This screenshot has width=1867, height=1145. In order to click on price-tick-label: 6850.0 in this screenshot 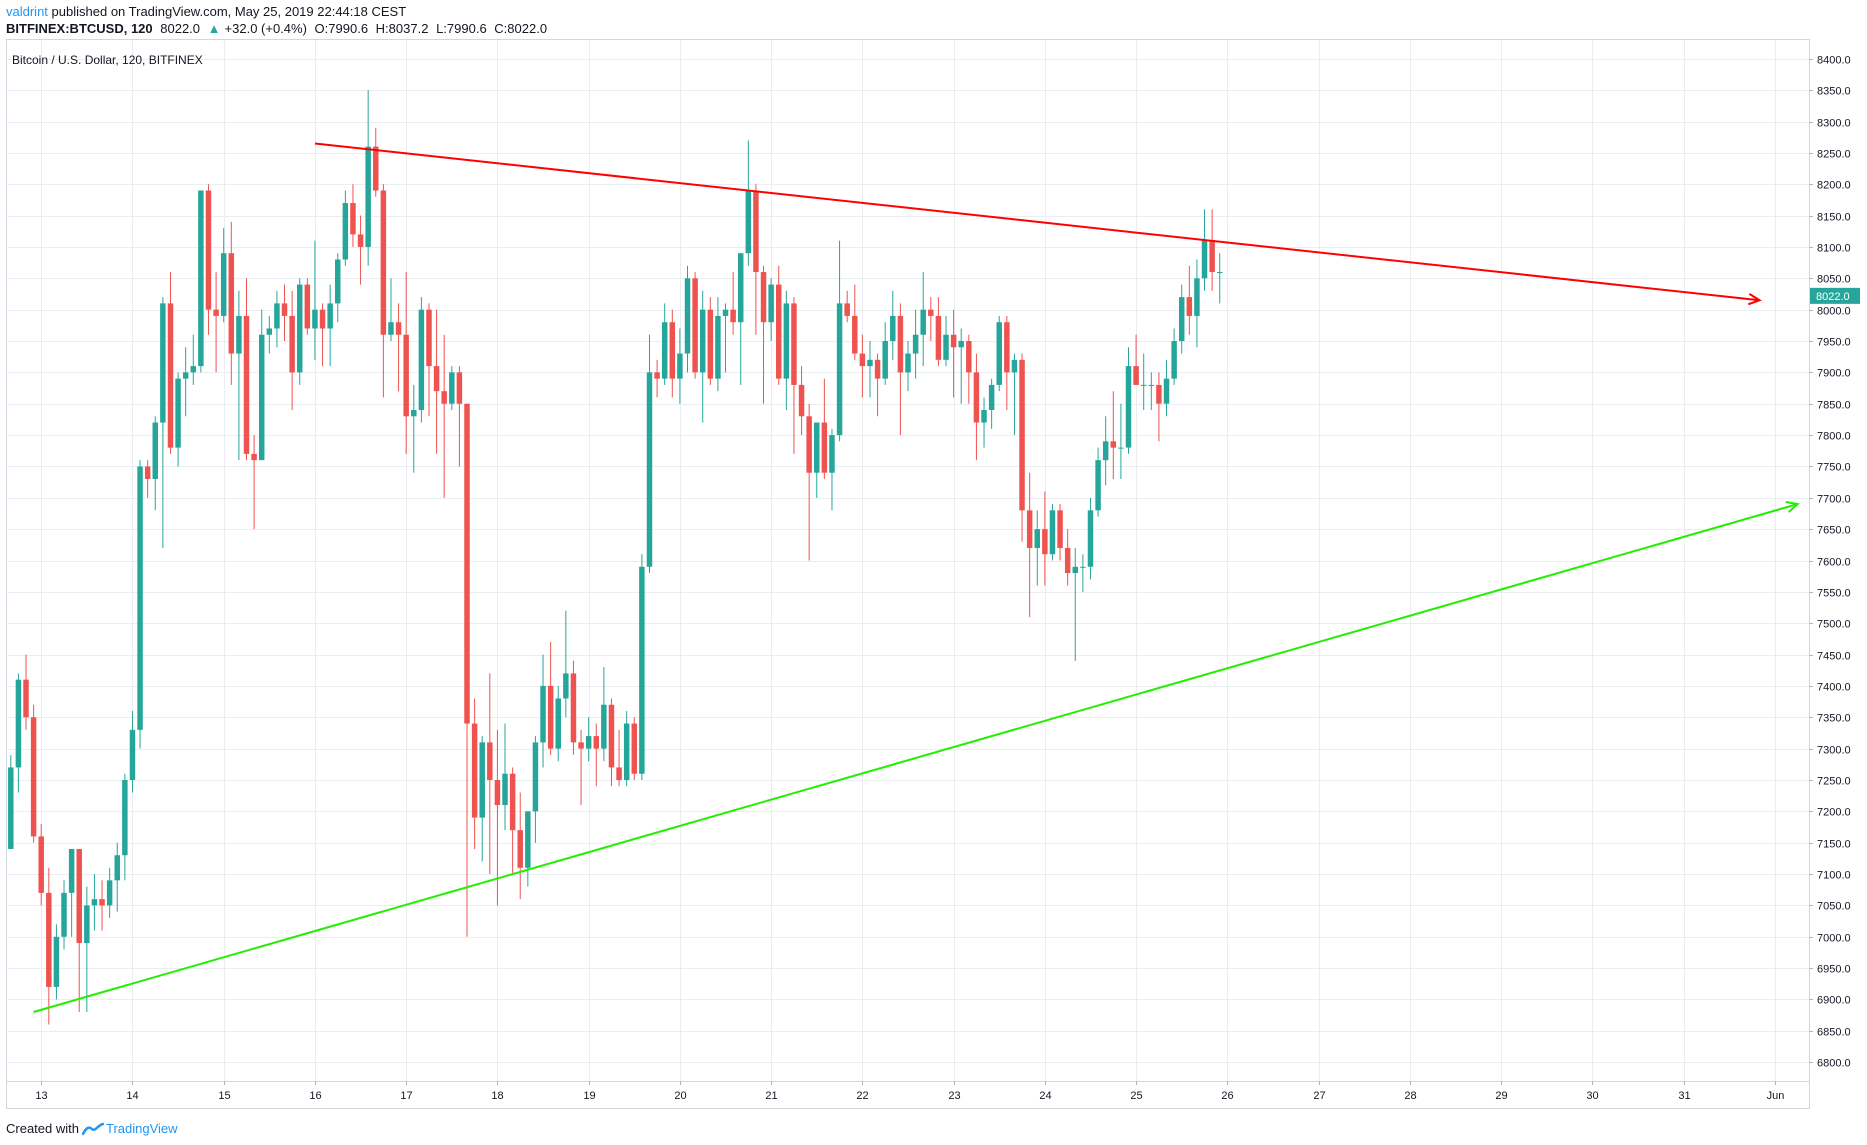, I will do `click(1834, 1033)`.